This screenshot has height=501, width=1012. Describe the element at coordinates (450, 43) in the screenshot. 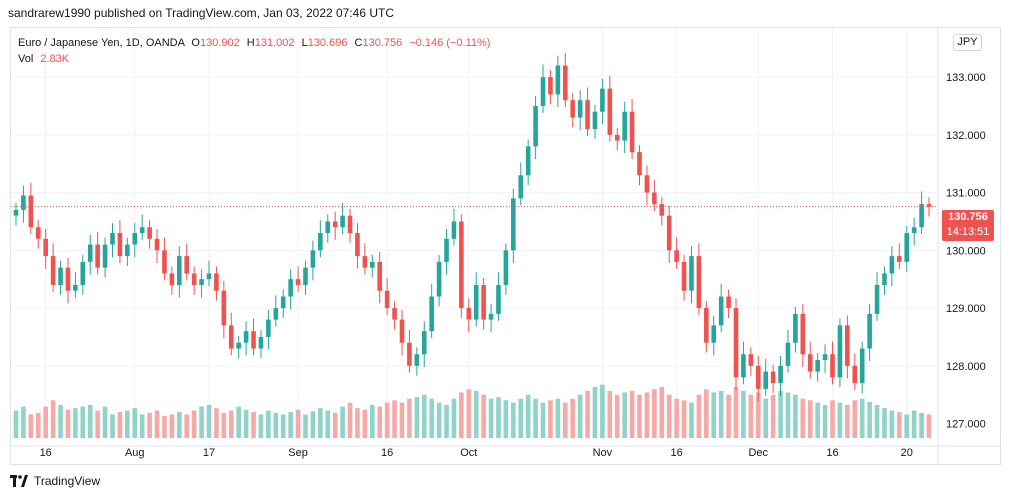

I see `legend-change: −0.146 (−0.11%)` at that location.